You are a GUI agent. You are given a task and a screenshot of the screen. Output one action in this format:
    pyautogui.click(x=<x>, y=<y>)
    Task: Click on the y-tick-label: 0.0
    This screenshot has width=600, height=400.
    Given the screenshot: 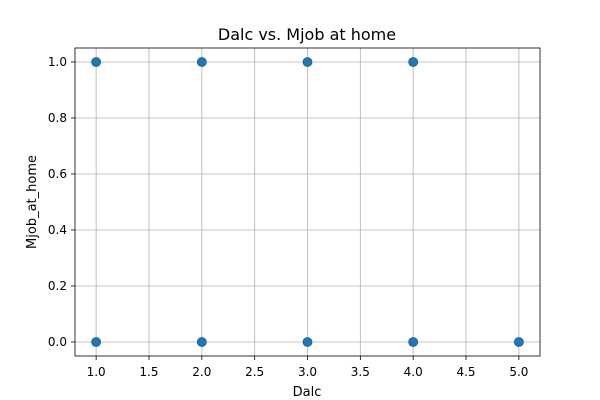 What is the action you would take?
    pyautogui.click(x=57, y=342)
    